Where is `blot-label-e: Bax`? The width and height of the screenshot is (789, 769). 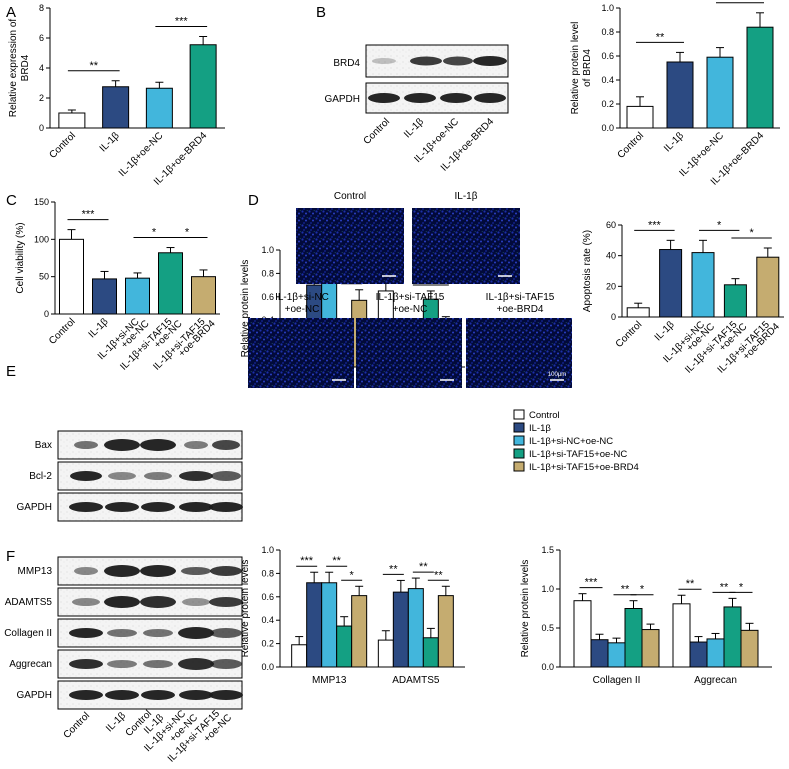 blot-label-e: Bax is located at coordinates (43, 445).